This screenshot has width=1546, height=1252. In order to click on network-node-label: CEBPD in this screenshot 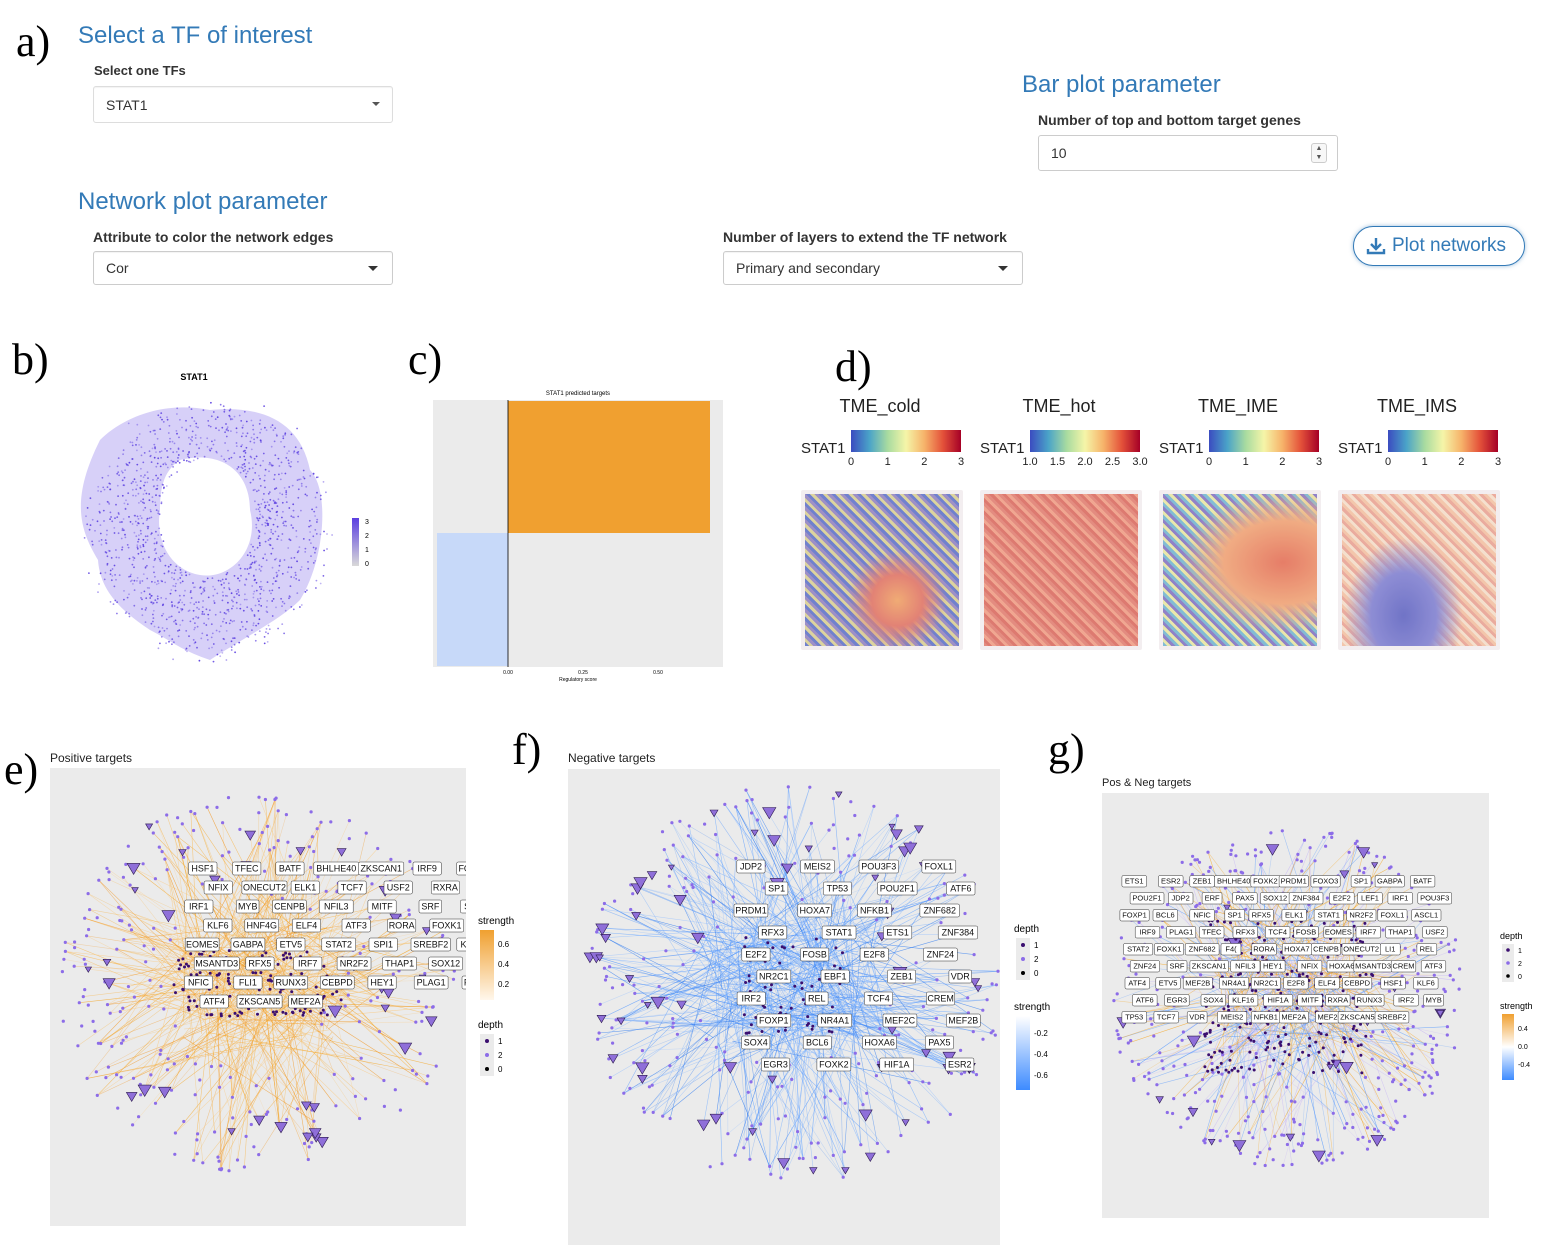, I will do `click(1357, 983)`.